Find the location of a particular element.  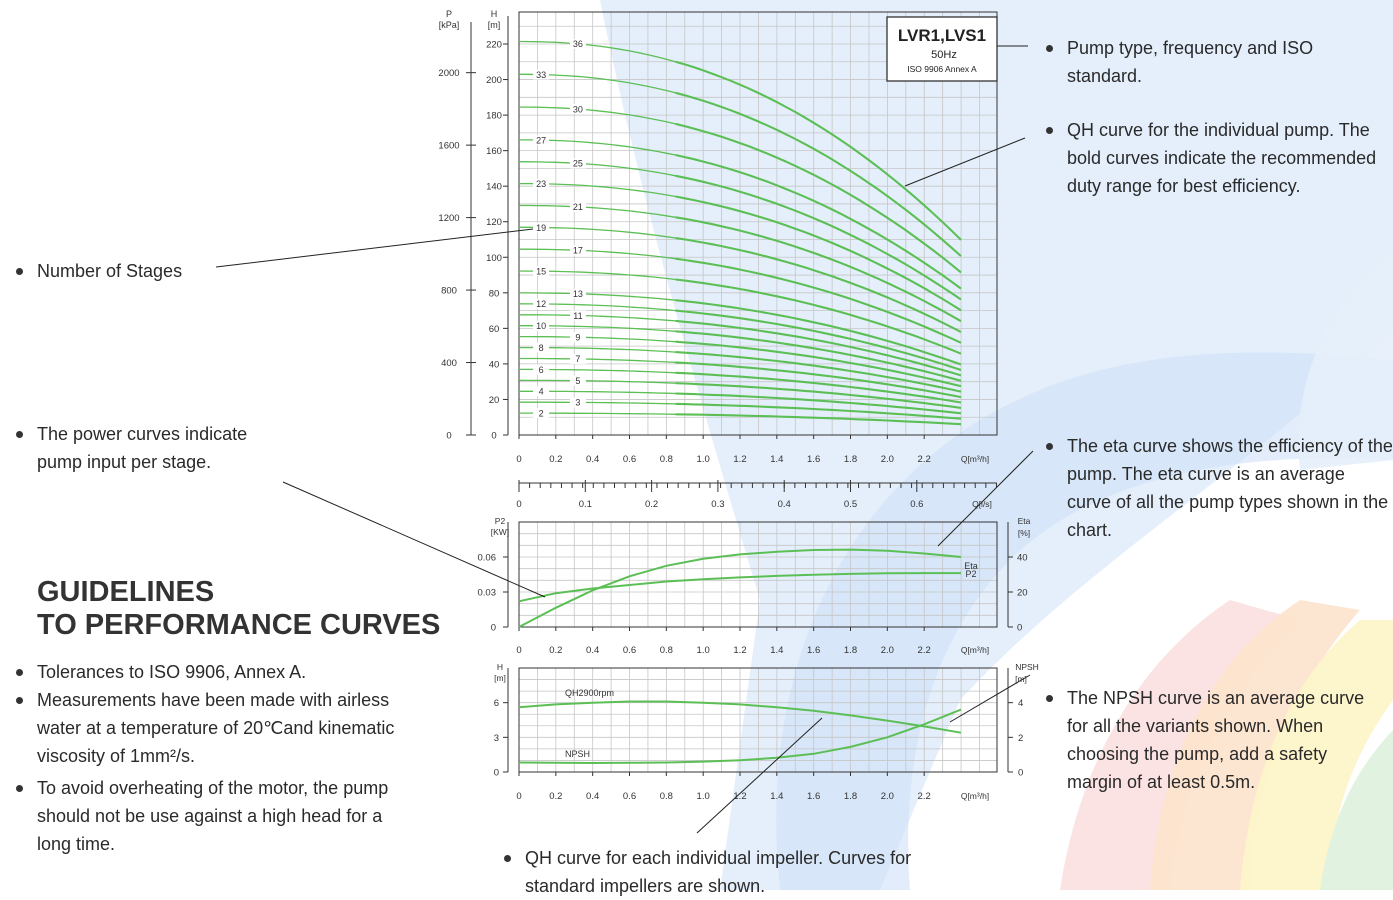

q-tick-label: 0.8 is located at coordinates (666, 796).